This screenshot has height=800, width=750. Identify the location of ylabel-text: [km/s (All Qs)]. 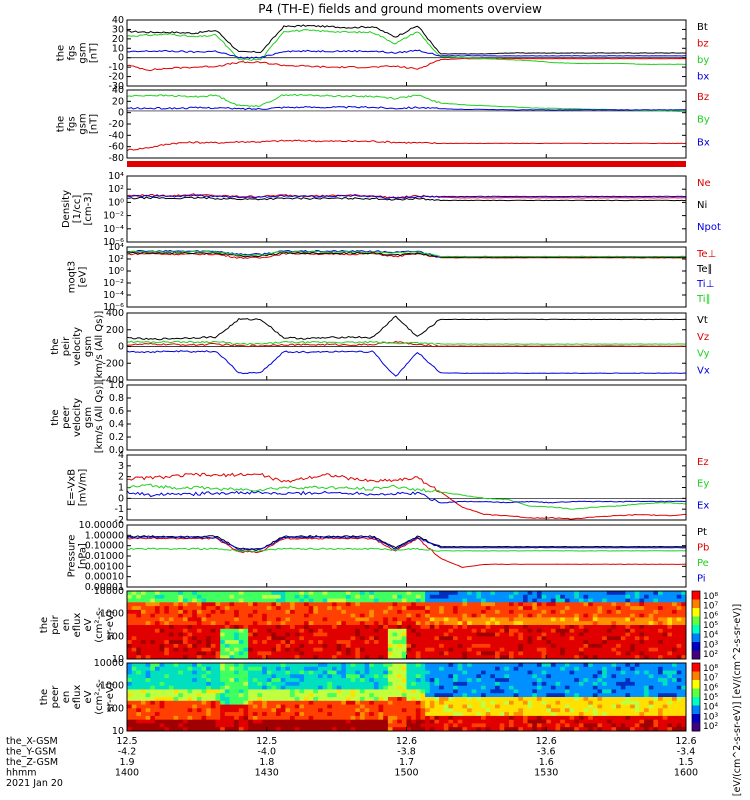
(99, 418).